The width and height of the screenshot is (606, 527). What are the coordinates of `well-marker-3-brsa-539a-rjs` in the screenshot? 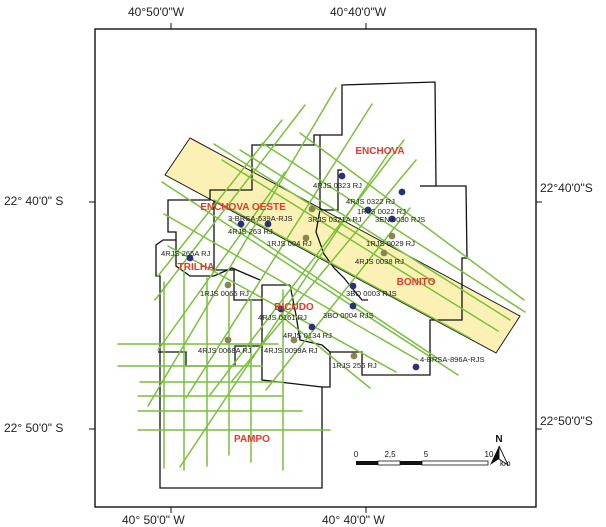 It's located at (268, 224).